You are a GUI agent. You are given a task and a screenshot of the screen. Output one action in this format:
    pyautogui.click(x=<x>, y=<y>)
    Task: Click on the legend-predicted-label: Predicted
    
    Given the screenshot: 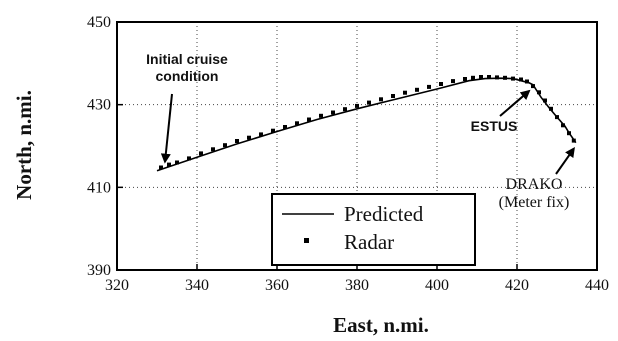 What is the action you would take?
    pyautogui.click(x=384, y=214)
    